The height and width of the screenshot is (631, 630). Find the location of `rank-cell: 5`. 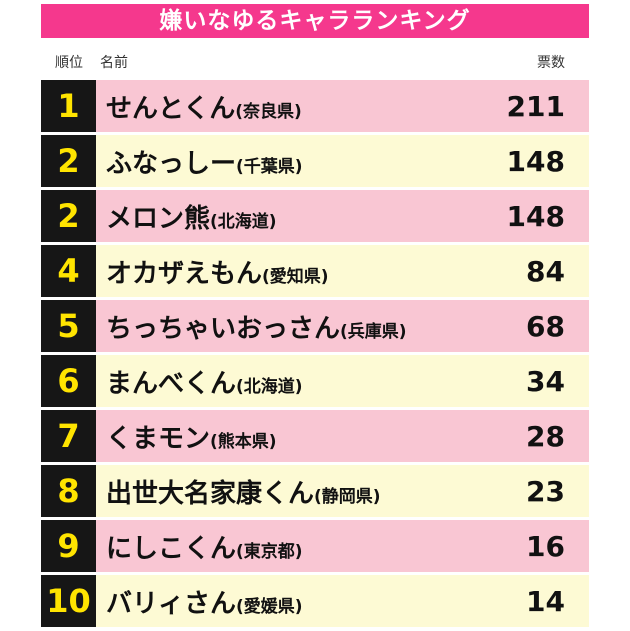

rank-cell: 5 is located at coordinates (68, 326).